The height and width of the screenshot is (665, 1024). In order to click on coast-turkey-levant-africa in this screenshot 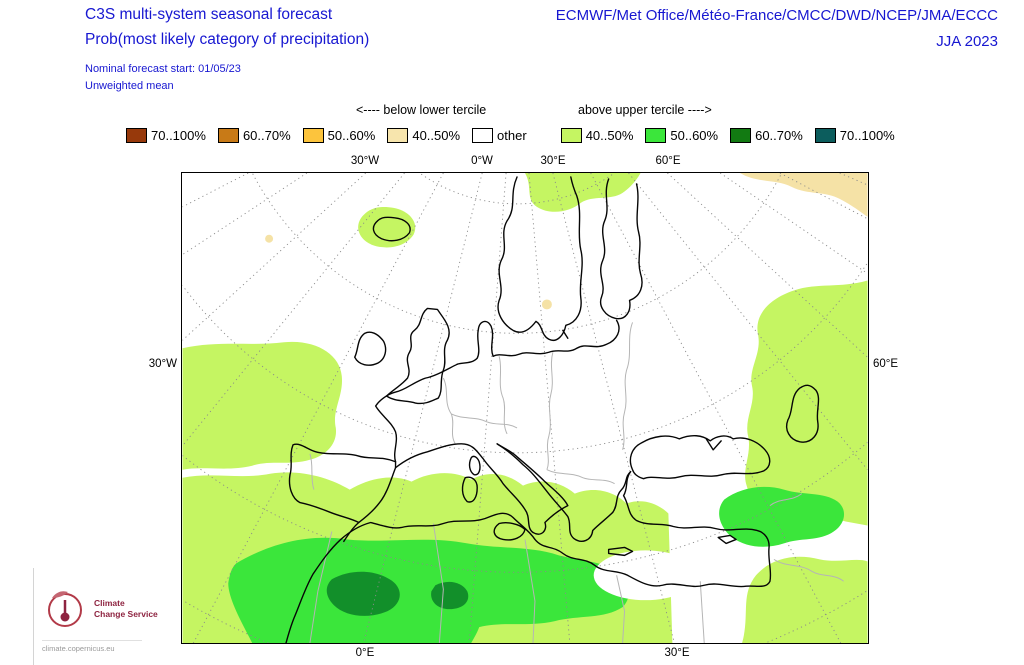, I will do `click(528, 557)`.